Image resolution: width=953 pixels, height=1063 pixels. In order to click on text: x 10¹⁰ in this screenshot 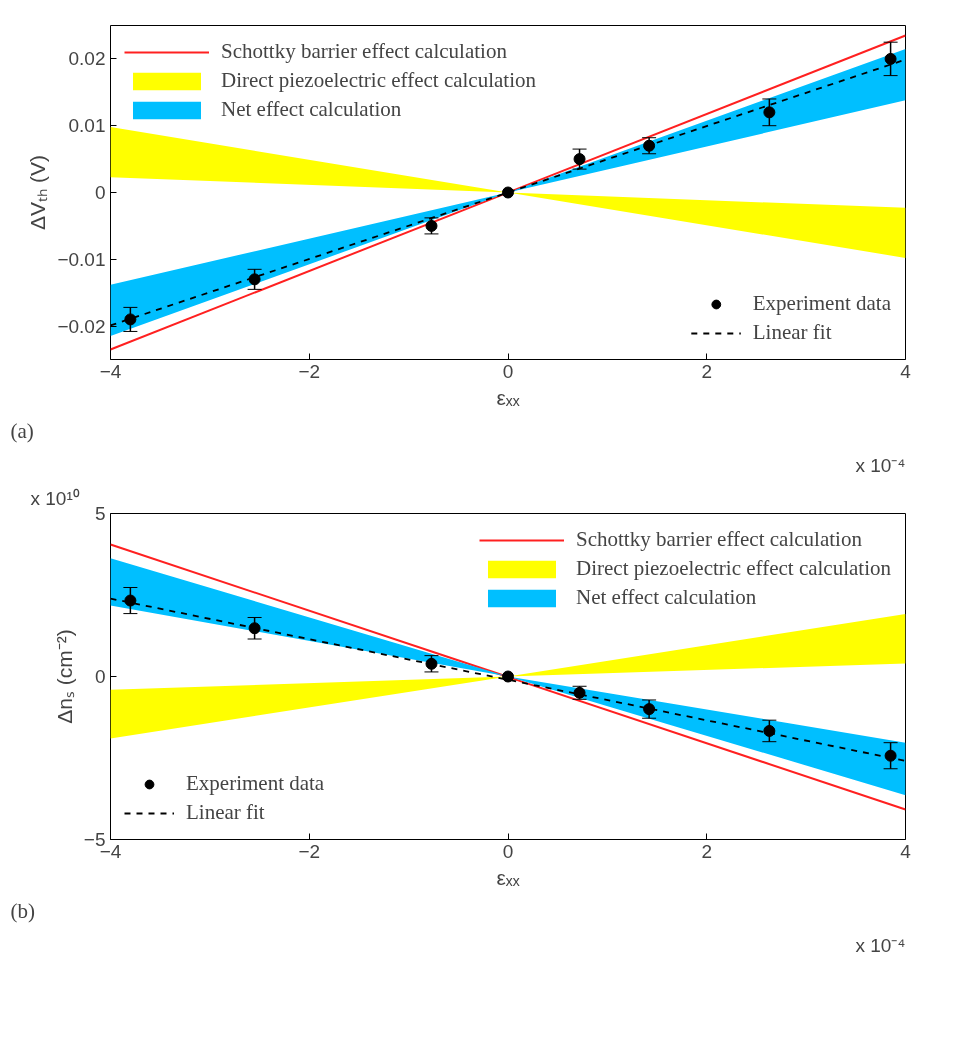, I will do `click(55, 498)`.